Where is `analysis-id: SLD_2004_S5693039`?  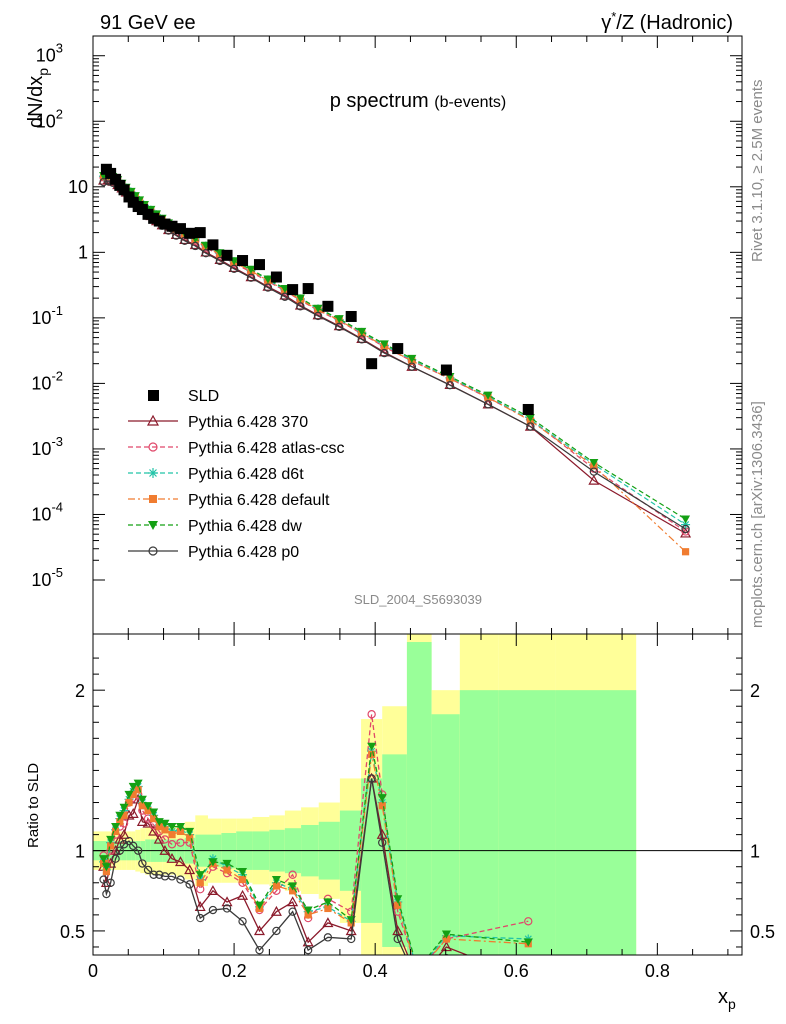
analysis-id: SLD_2004_S5693039 is located at coordinates (418, 599).